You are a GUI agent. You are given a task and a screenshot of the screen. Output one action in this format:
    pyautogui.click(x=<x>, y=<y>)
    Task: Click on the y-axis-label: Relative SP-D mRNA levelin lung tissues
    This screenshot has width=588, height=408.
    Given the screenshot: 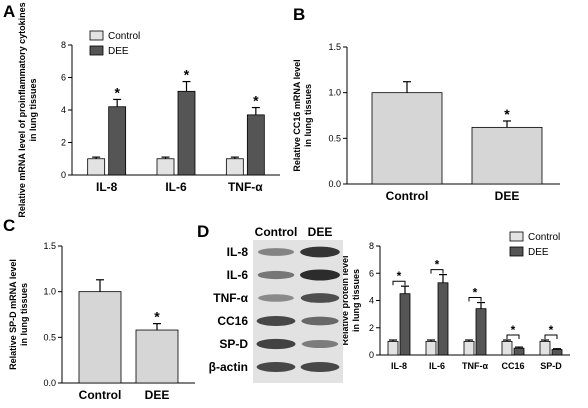 What is the action you would take?
    pyautogui.click(x=18, y=314)
    